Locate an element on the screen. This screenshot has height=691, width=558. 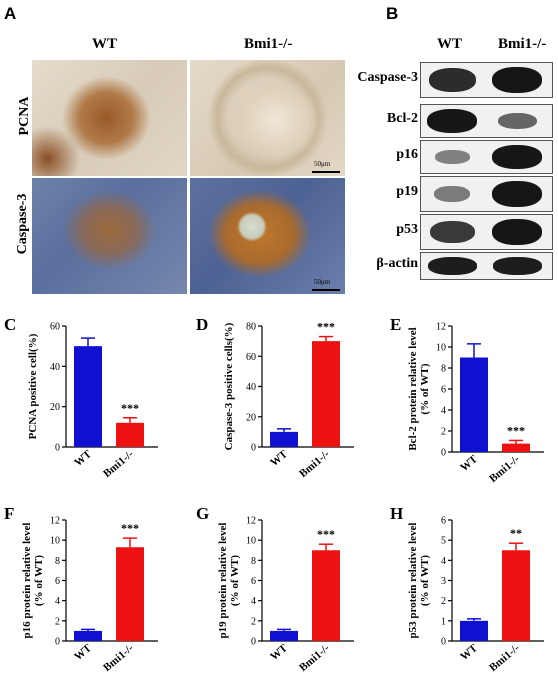
y-tick-label: 3 is located at coordinates (443, 581).